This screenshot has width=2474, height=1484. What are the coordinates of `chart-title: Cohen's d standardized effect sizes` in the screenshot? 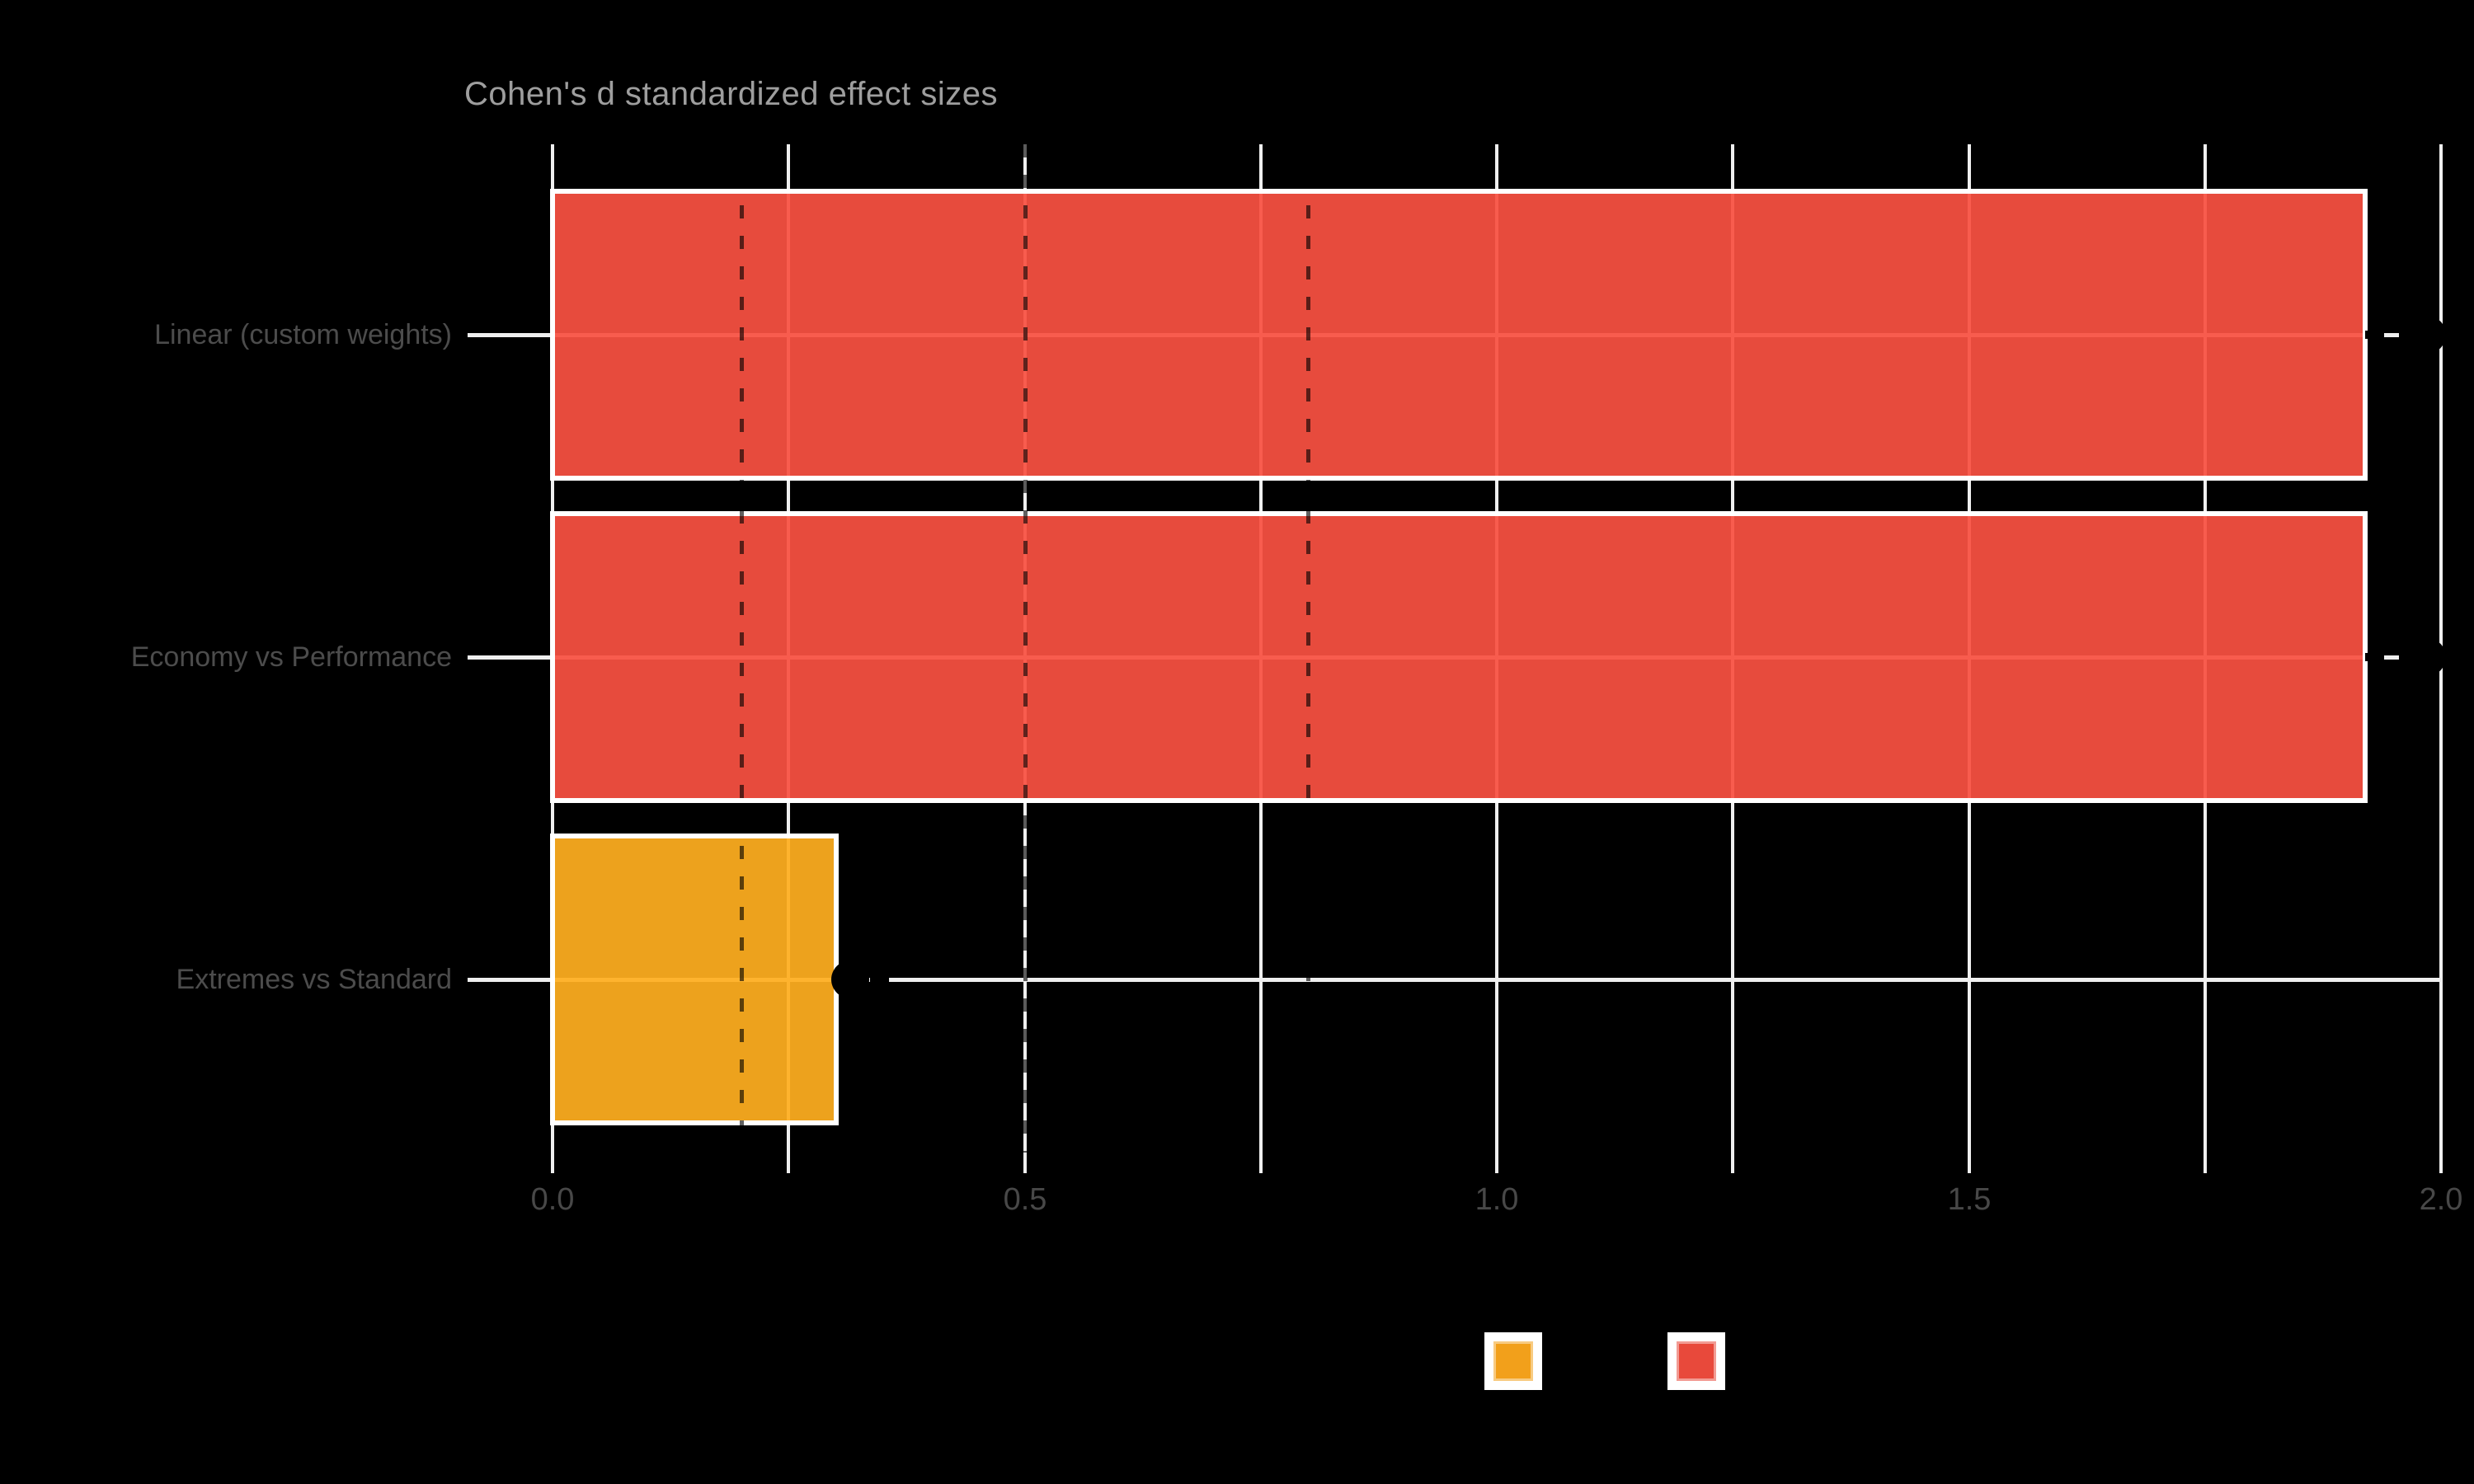 It's located at (731, 94).